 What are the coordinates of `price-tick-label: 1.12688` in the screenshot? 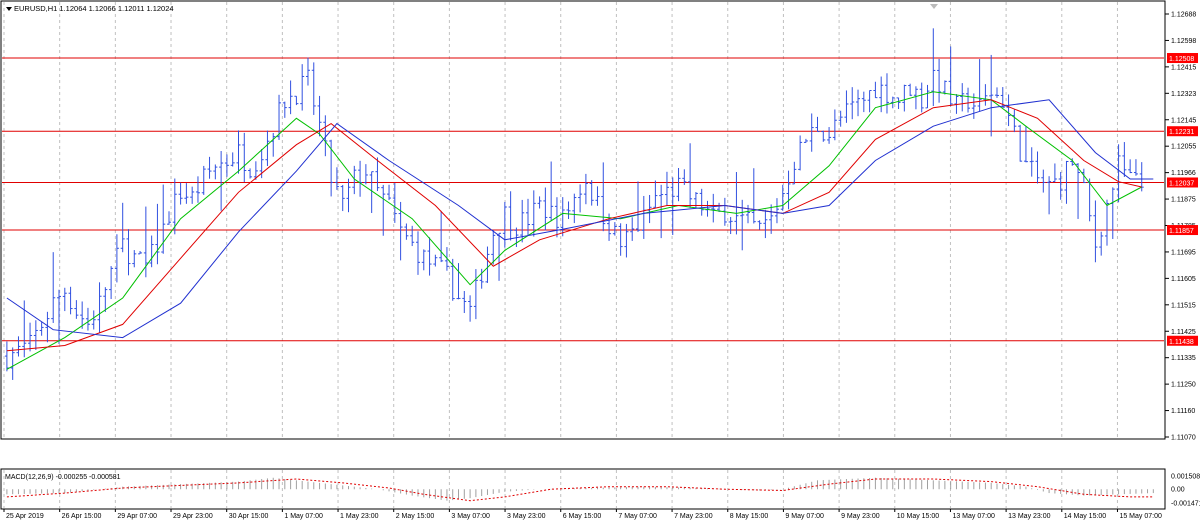 It's located at (1183, 15).